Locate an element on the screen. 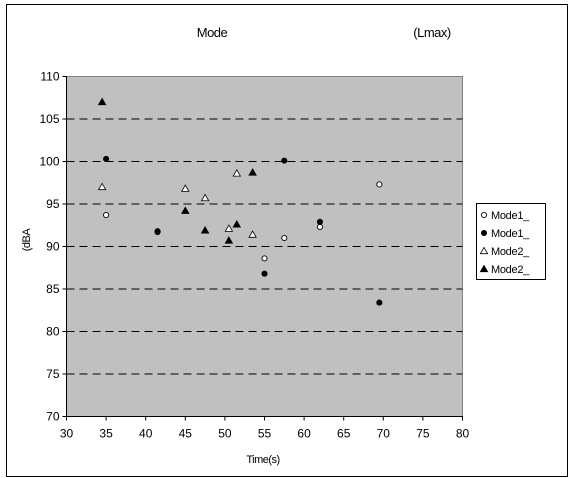 The height and width of the screenshot is (478, 575). x-tick-label: 30 is located at coordinates (67, 434).